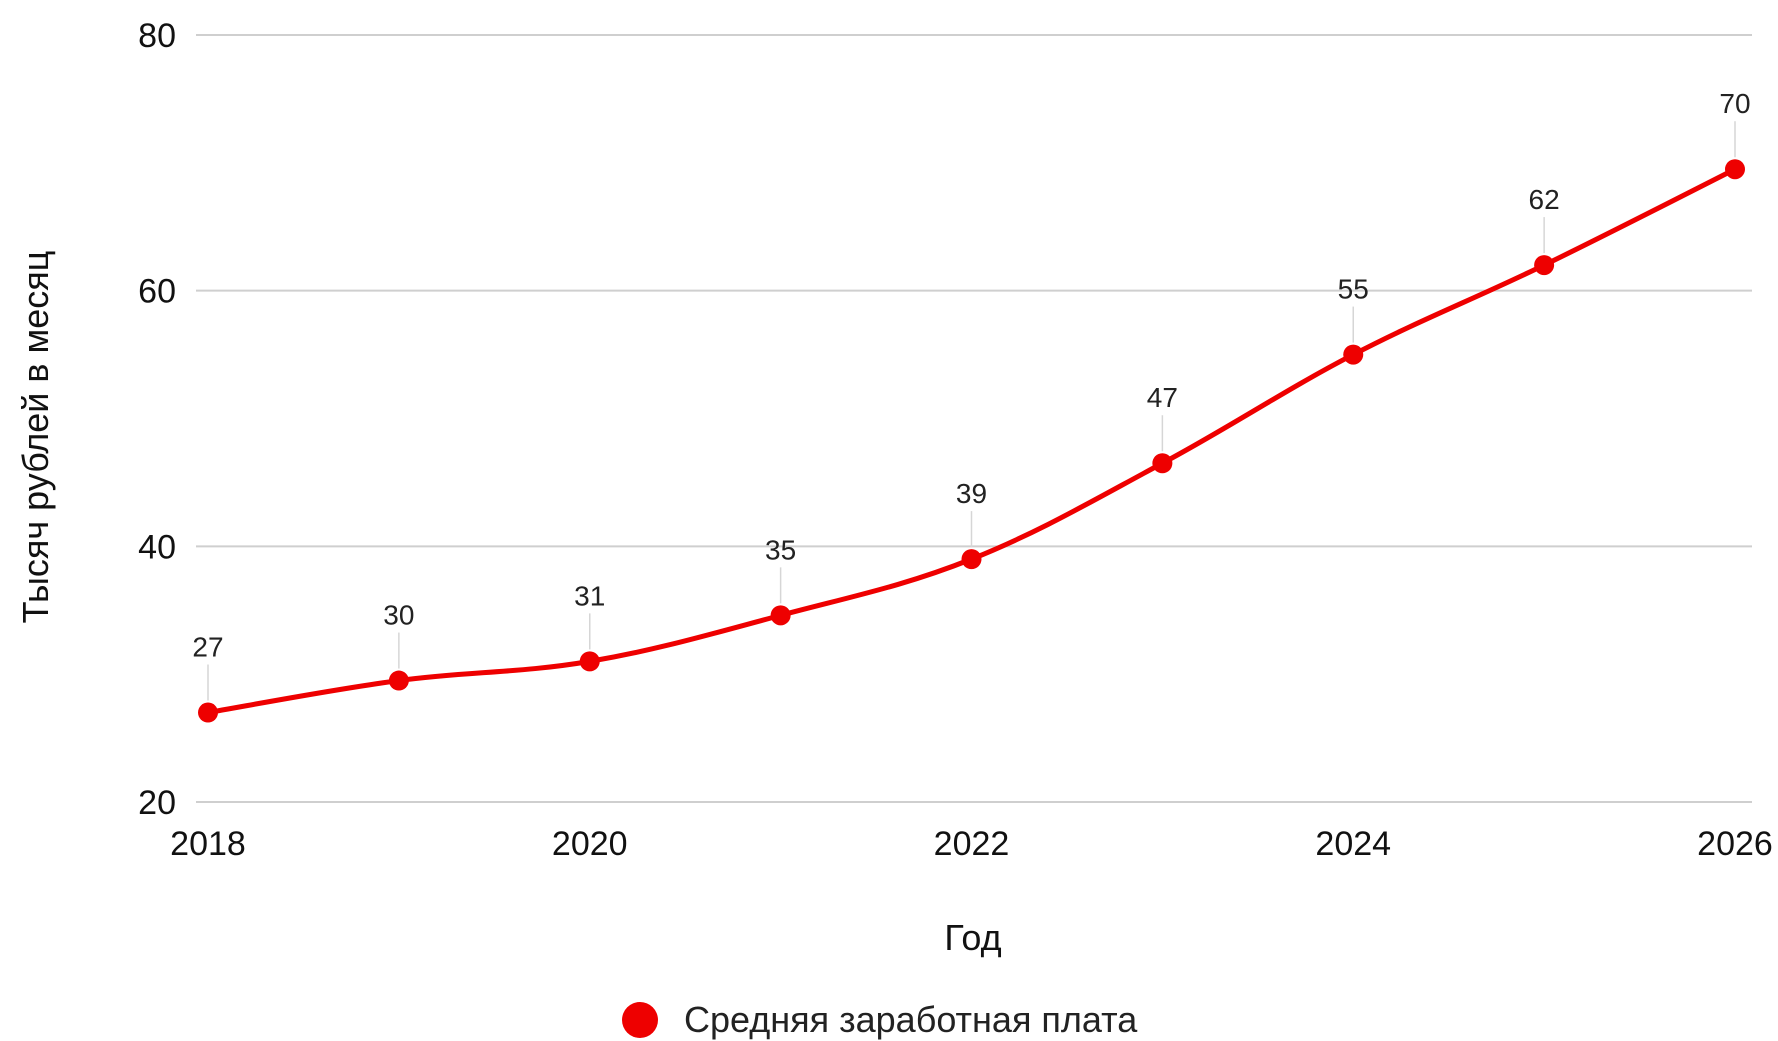 Image resolution: width=1778 pixels, height=1041 pixels. What do you see at coordinates (972, 937) in the screenshot?
I see `x-axis-title: Год` at bounding box center [972, 937].